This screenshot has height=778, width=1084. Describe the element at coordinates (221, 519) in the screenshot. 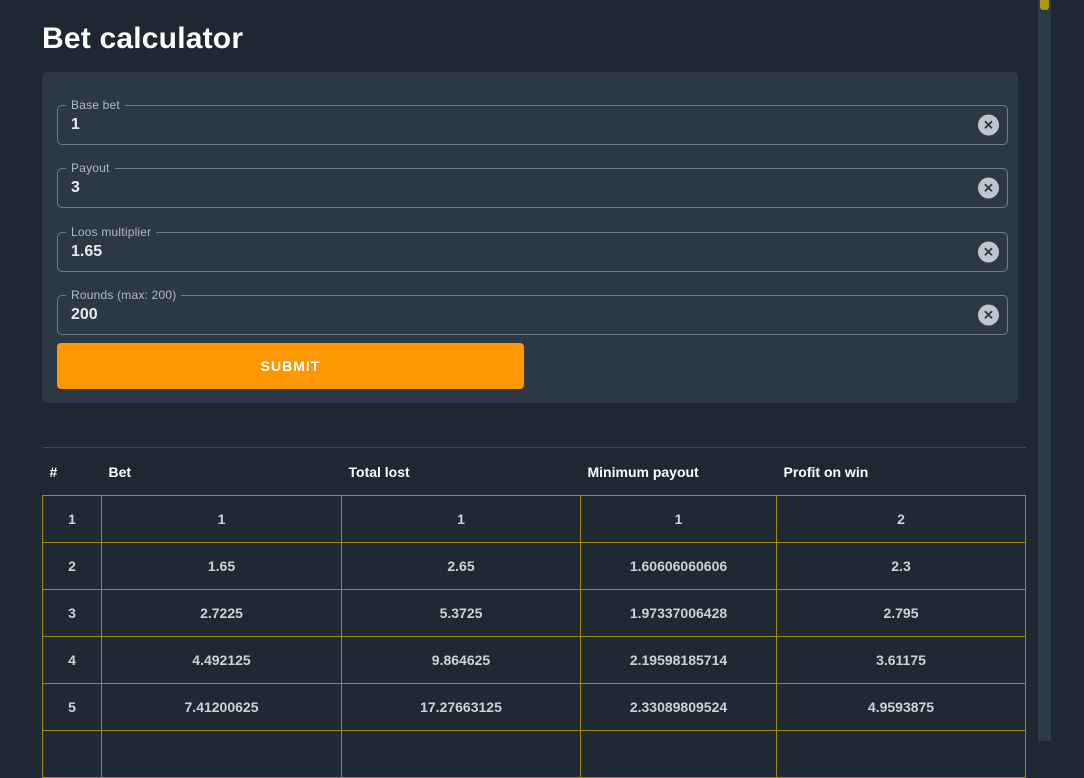

I see `cell-bet: 1` at that location.